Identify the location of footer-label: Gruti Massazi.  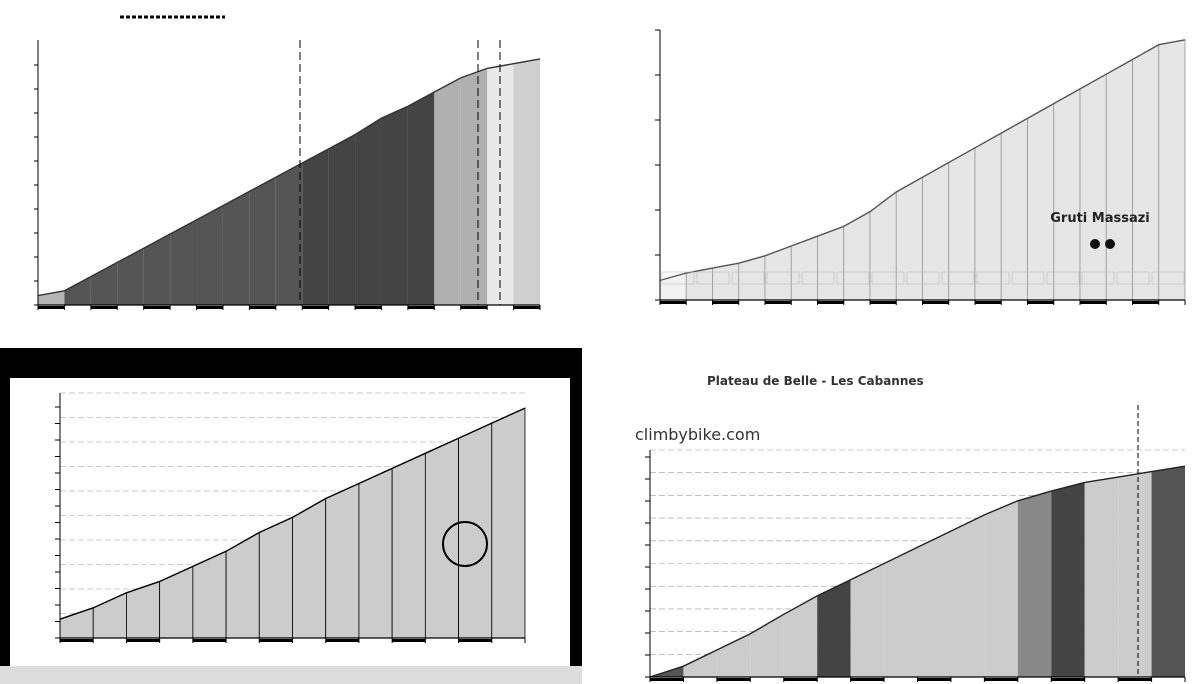
(1100, 218).